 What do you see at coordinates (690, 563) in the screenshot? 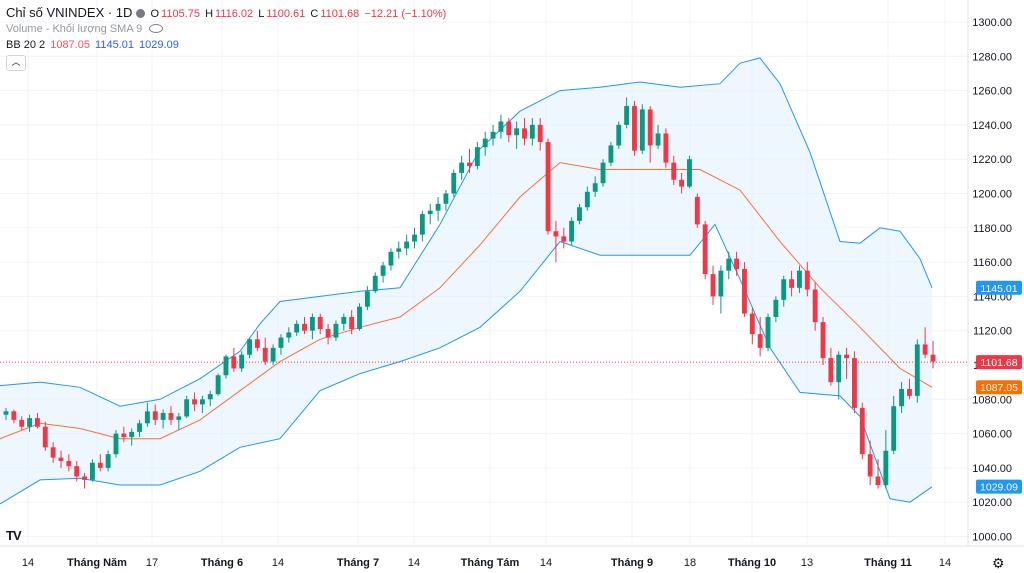
I see `x-tick-label: 18` at bounding box center [690, 563].